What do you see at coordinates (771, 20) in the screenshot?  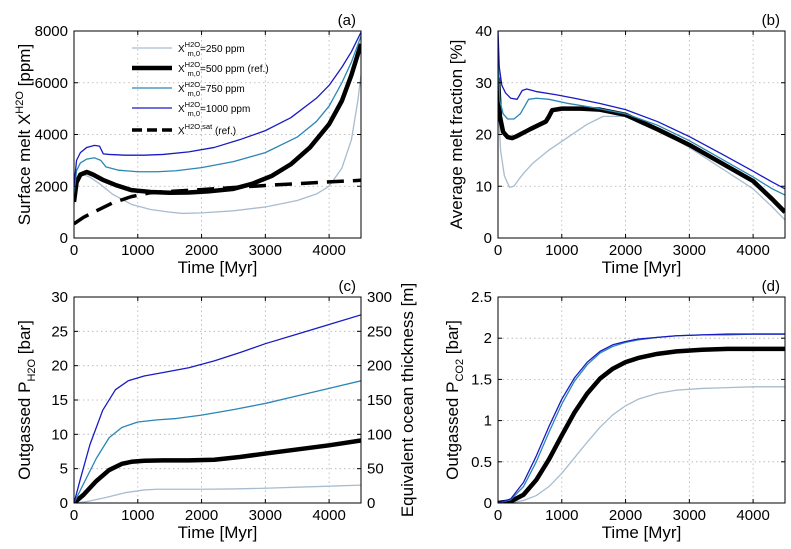 I see `panel-label: (b)` at bounding box center [771, 20].